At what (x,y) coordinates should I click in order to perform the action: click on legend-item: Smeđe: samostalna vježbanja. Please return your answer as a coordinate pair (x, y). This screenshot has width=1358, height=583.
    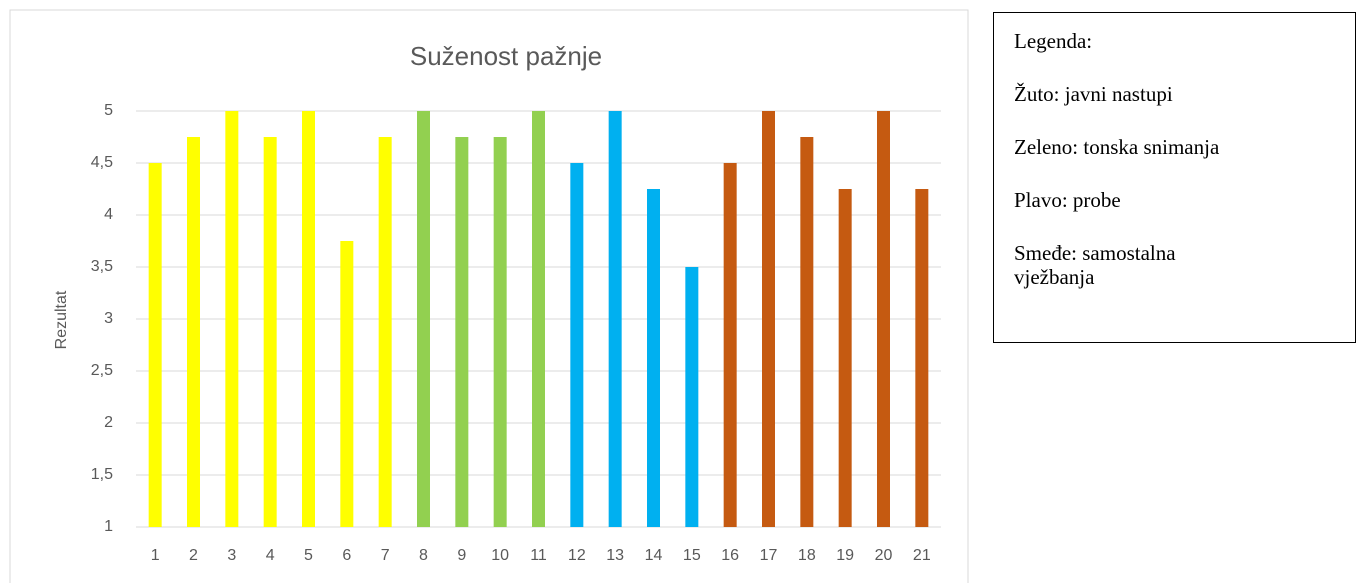
    Looking at the image, I should click on (1095, 265).